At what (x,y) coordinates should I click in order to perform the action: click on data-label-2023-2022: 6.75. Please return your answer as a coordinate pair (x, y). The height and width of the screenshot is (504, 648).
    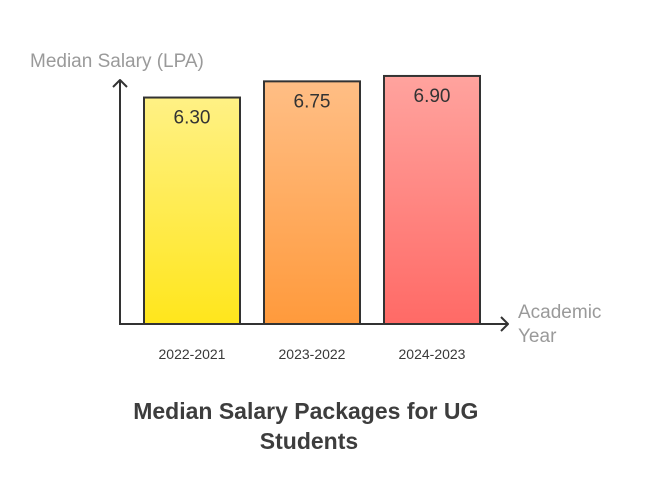
    Looking at the image, I should click on (312, 101).